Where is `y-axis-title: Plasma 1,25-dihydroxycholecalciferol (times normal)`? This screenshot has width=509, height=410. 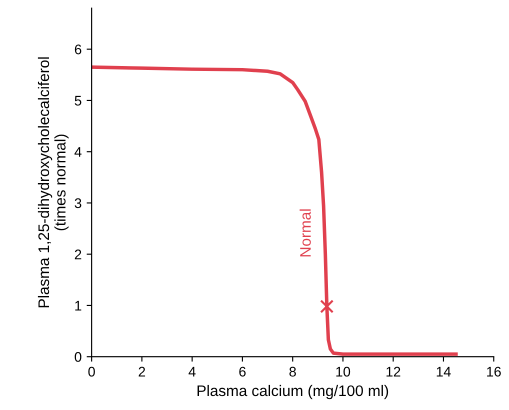
y-axis-title: Plasma 1,25-dihydroxycholecalciferol (times normal) is located at coordinates (53, 182).